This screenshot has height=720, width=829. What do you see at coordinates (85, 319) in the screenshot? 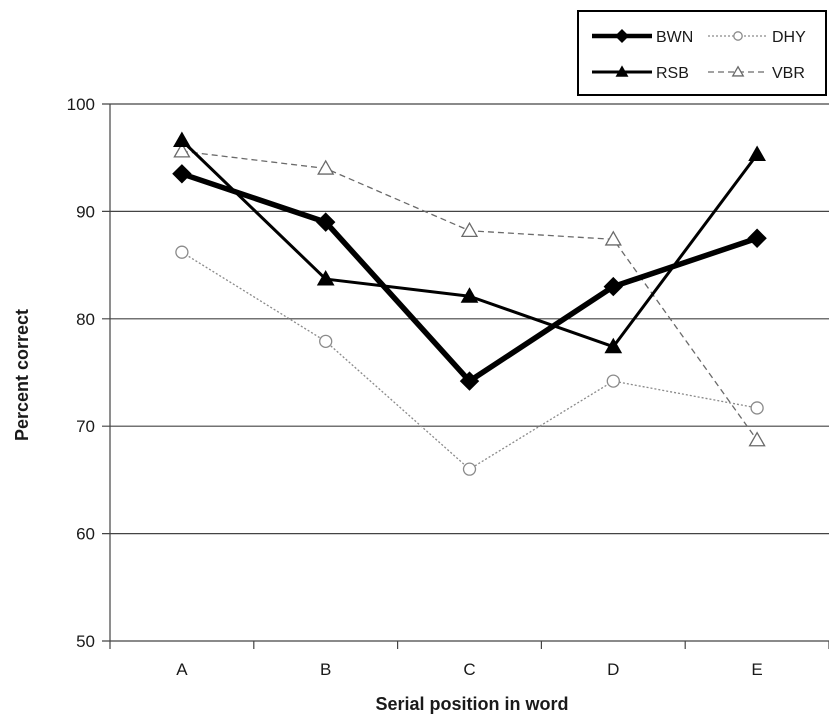
I see `y-tick-label: 80` at bounding box center [85, 319].